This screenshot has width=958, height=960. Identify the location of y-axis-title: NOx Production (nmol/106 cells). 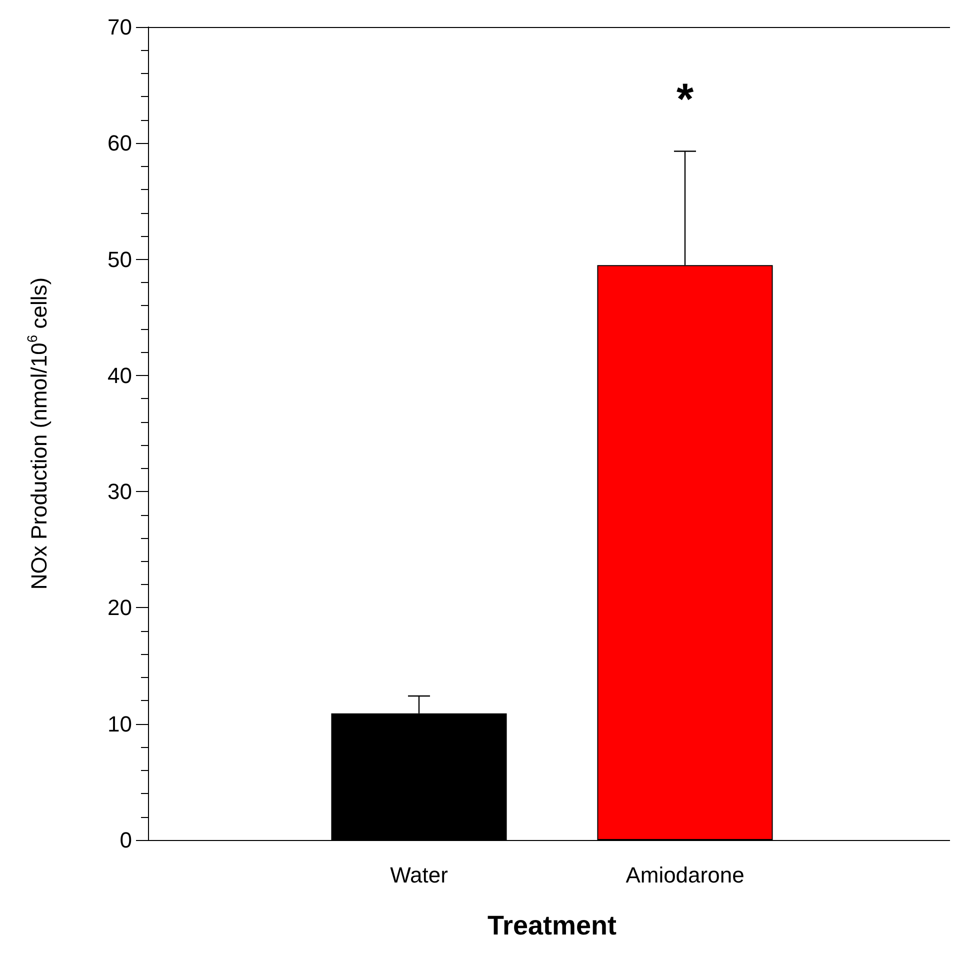
(38, 433).